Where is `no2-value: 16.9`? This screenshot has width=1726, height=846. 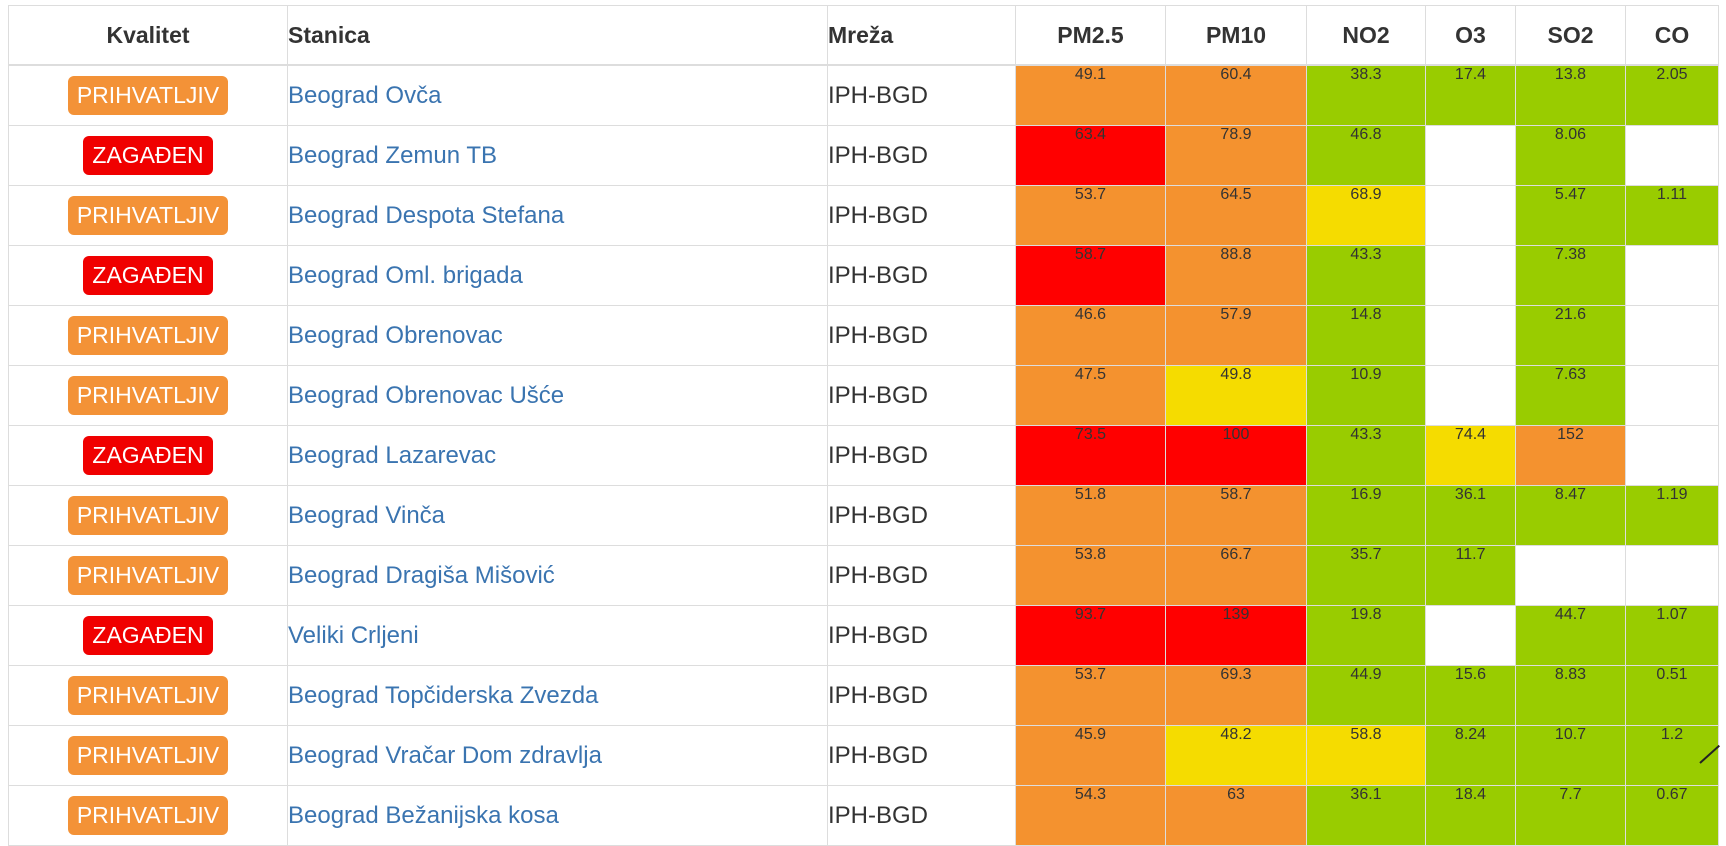 no2-value: 16.9 is located at coordinates (1366, 515).